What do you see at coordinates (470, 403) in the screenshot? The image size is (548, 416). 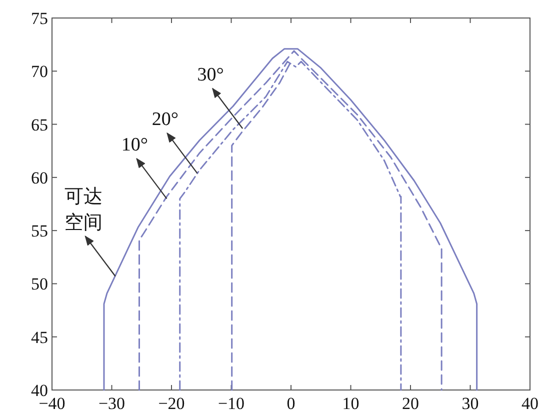 I see `x-tick-label: 30` at bounding box center [470, 403].